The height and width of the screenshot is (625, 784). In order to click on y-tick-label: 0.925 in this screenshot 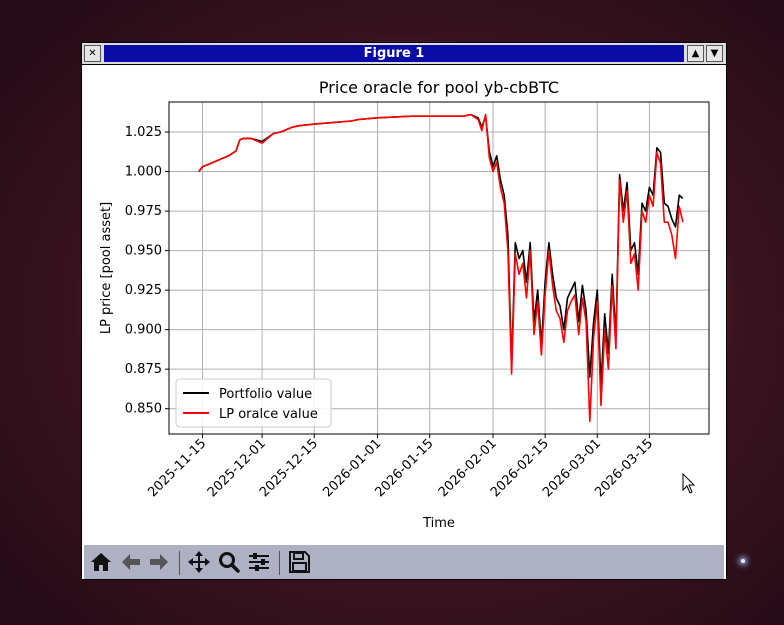, I will do `click(143, 290)`.